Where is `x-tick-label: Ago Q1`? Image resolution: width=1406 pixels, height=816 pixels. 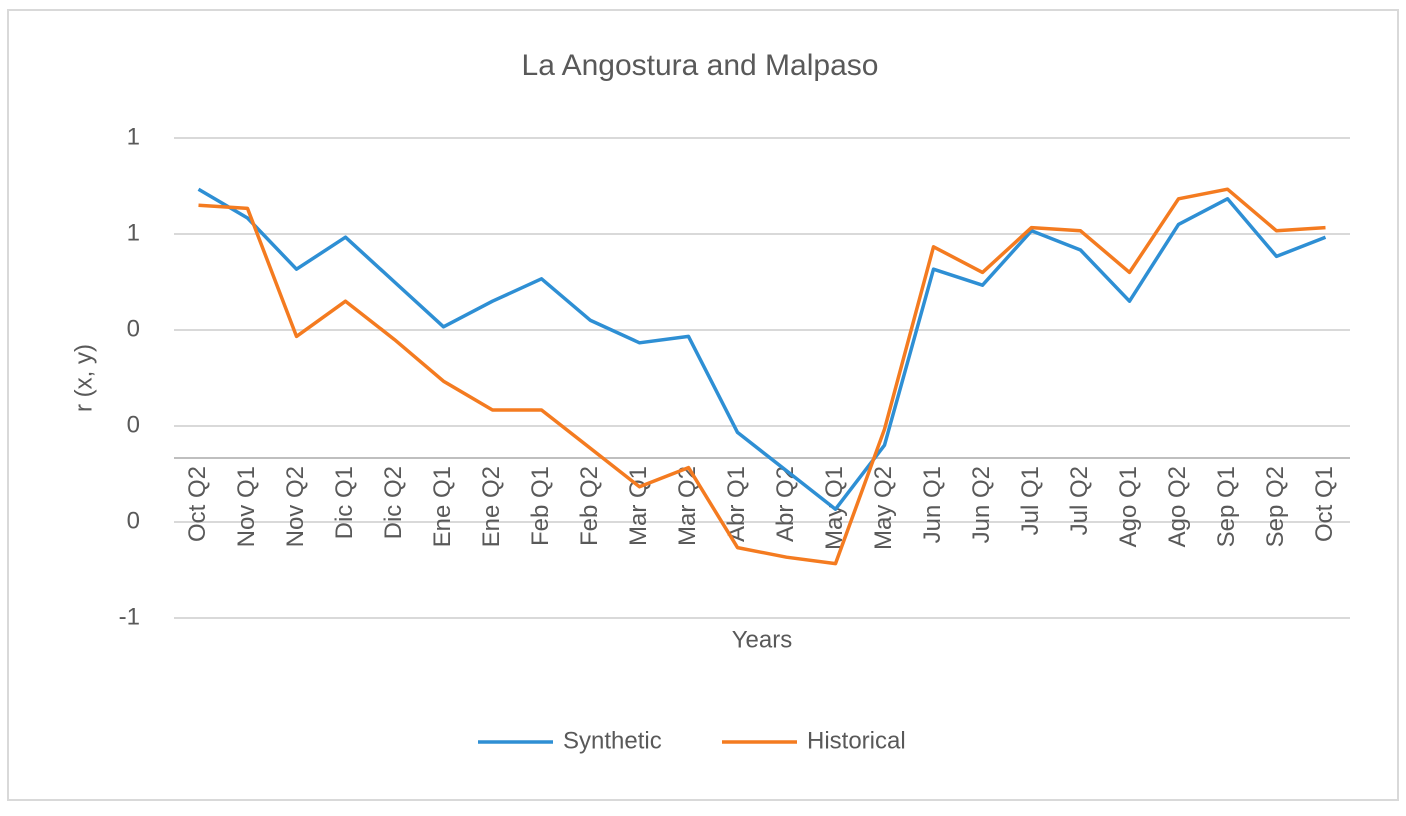 x-tick-label: Ago Q1 is located at coordinates (1128, 506).